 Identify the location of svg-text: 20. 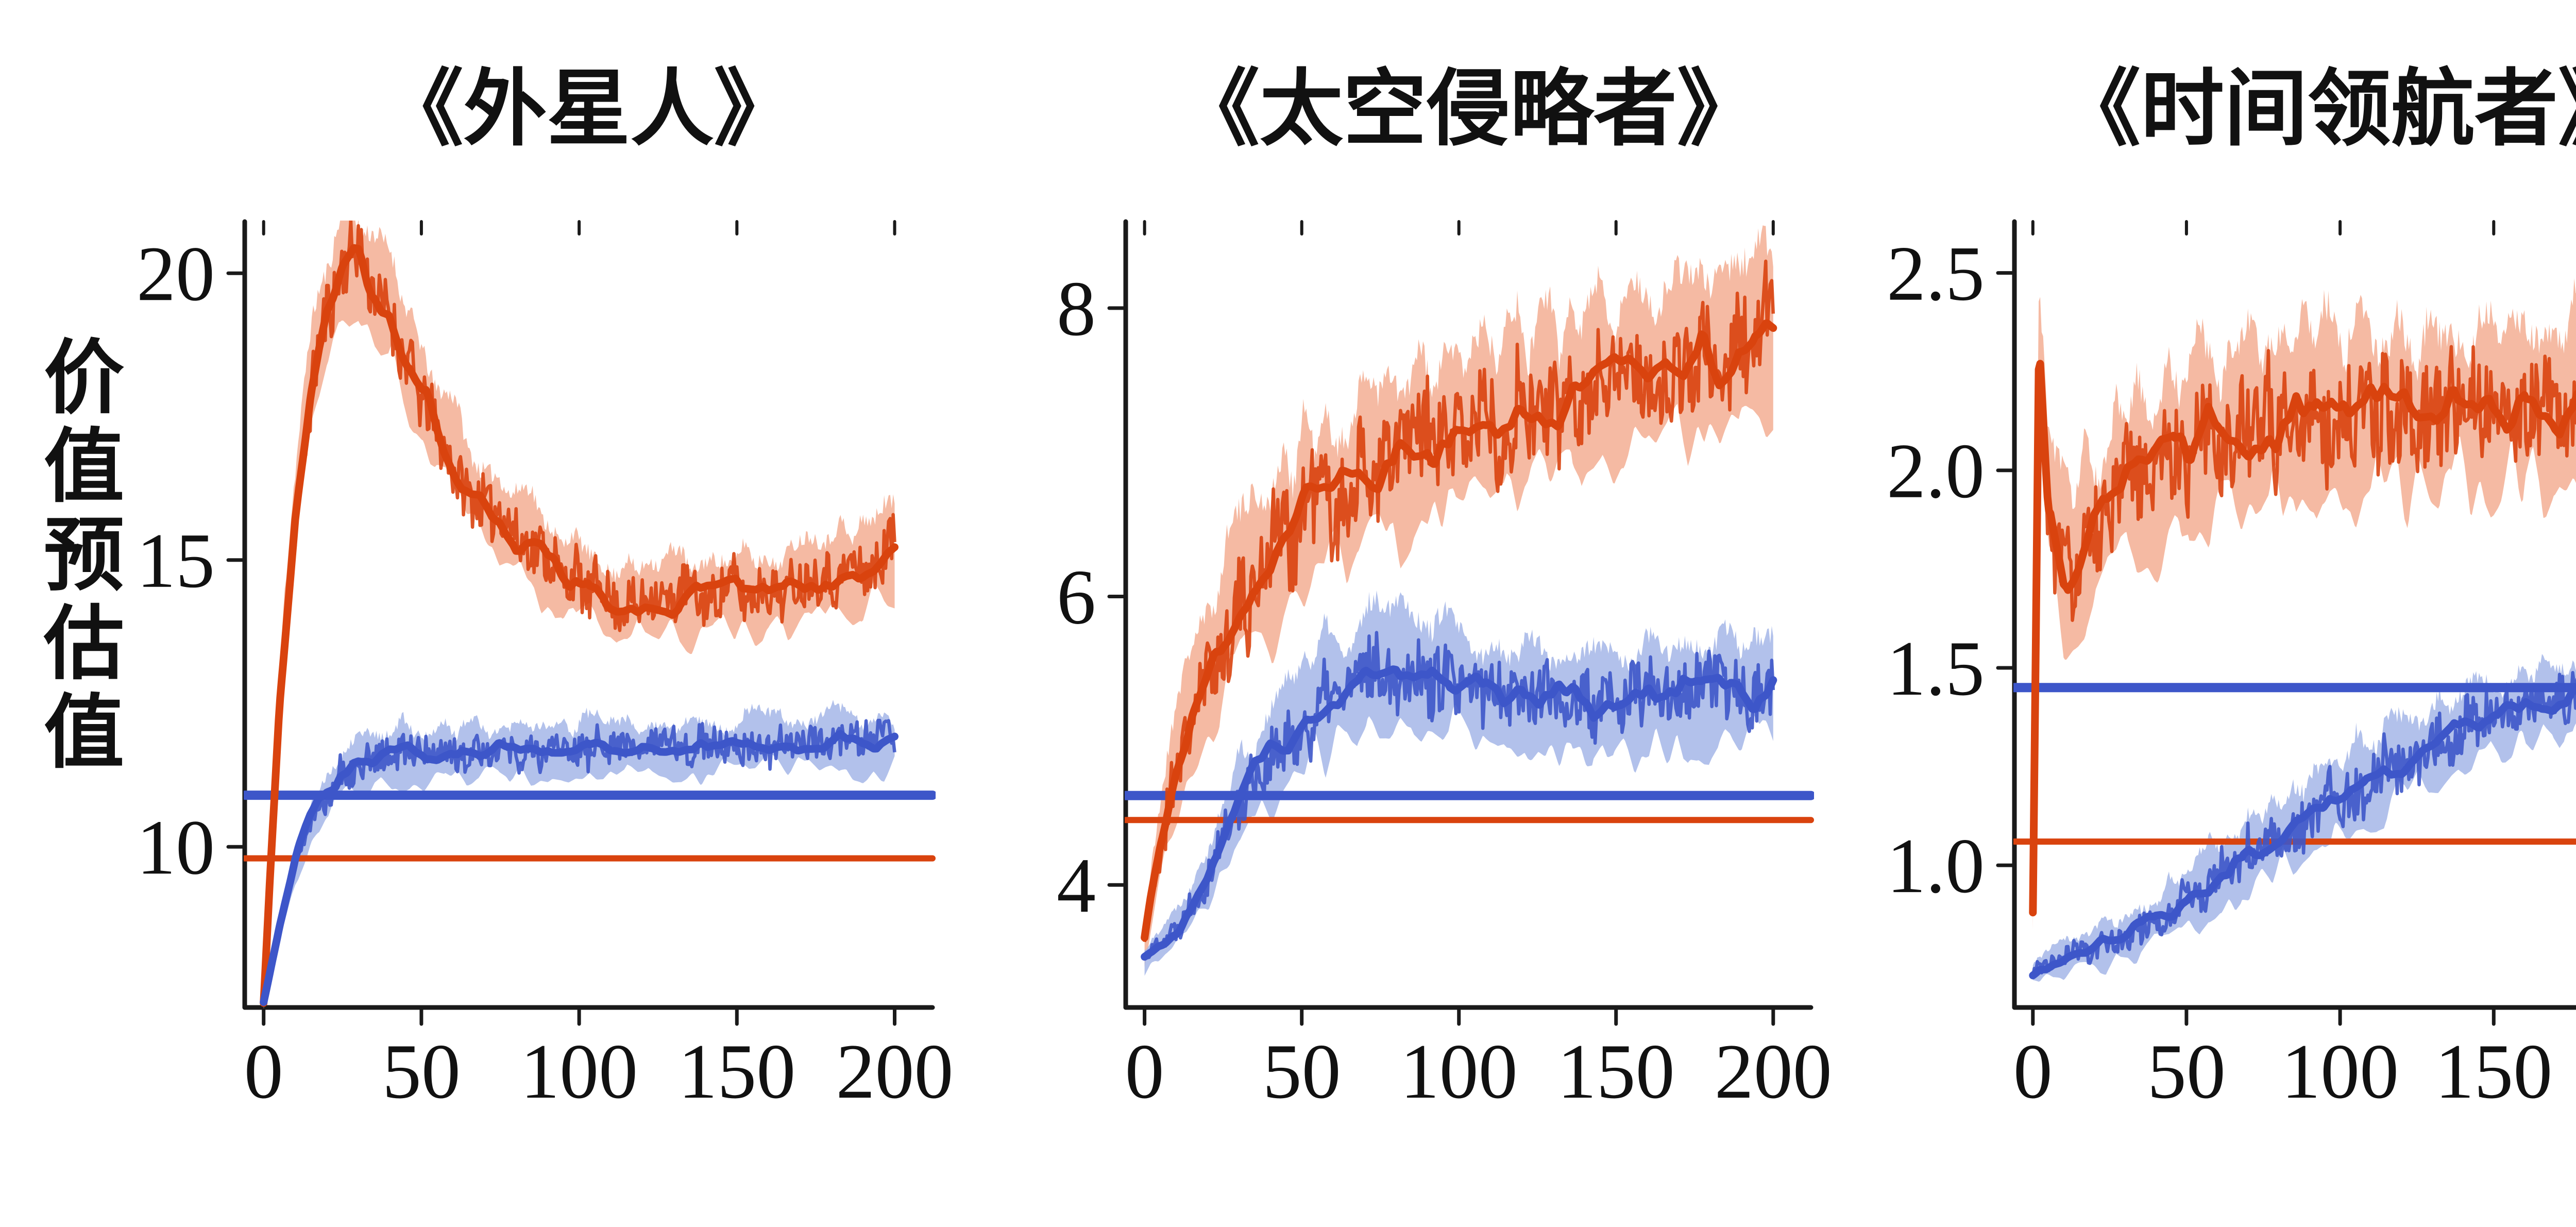
(176, 273).